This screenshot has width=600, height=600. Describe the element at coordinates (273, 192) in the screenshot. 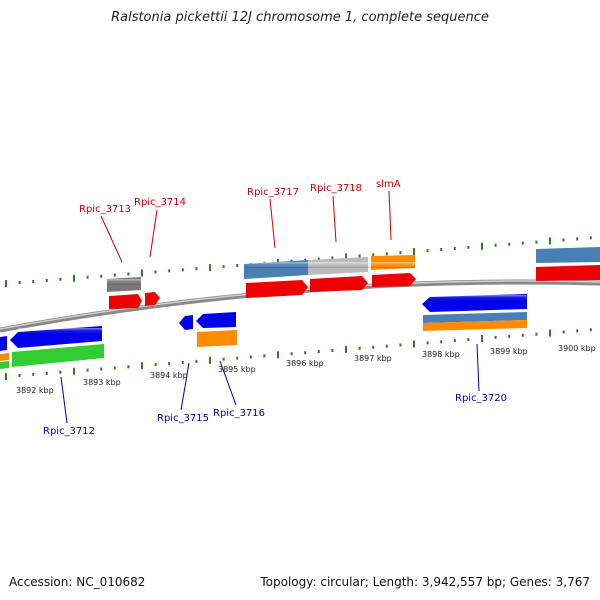

I see `gene-label-rpic-3717: Rpic_3717` at that location.